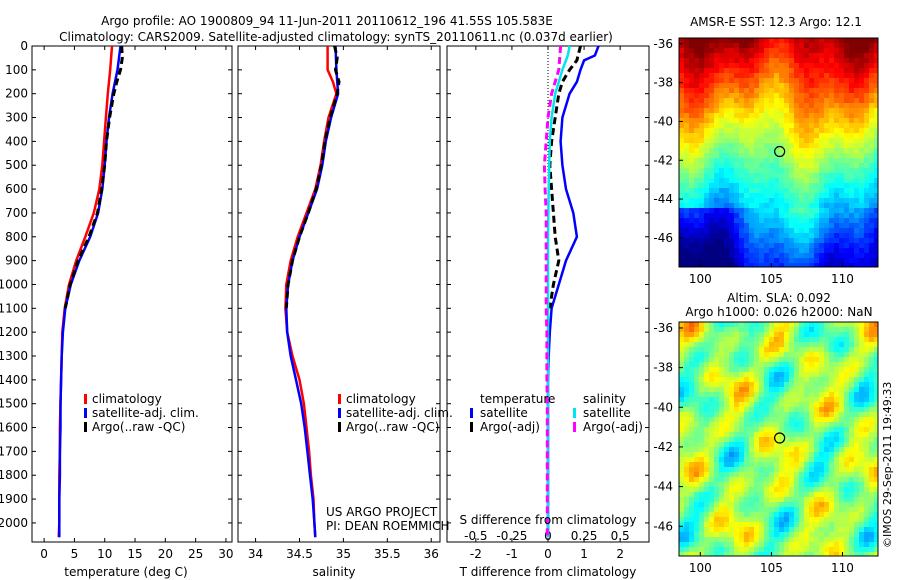 Image resolution: width=900 pixels, height=580 pixels. What do you see at coordinates (312, 291) in the screenshot?
I see `profile-line-satellite-adj-clim-` at bounding box center [312, 291].